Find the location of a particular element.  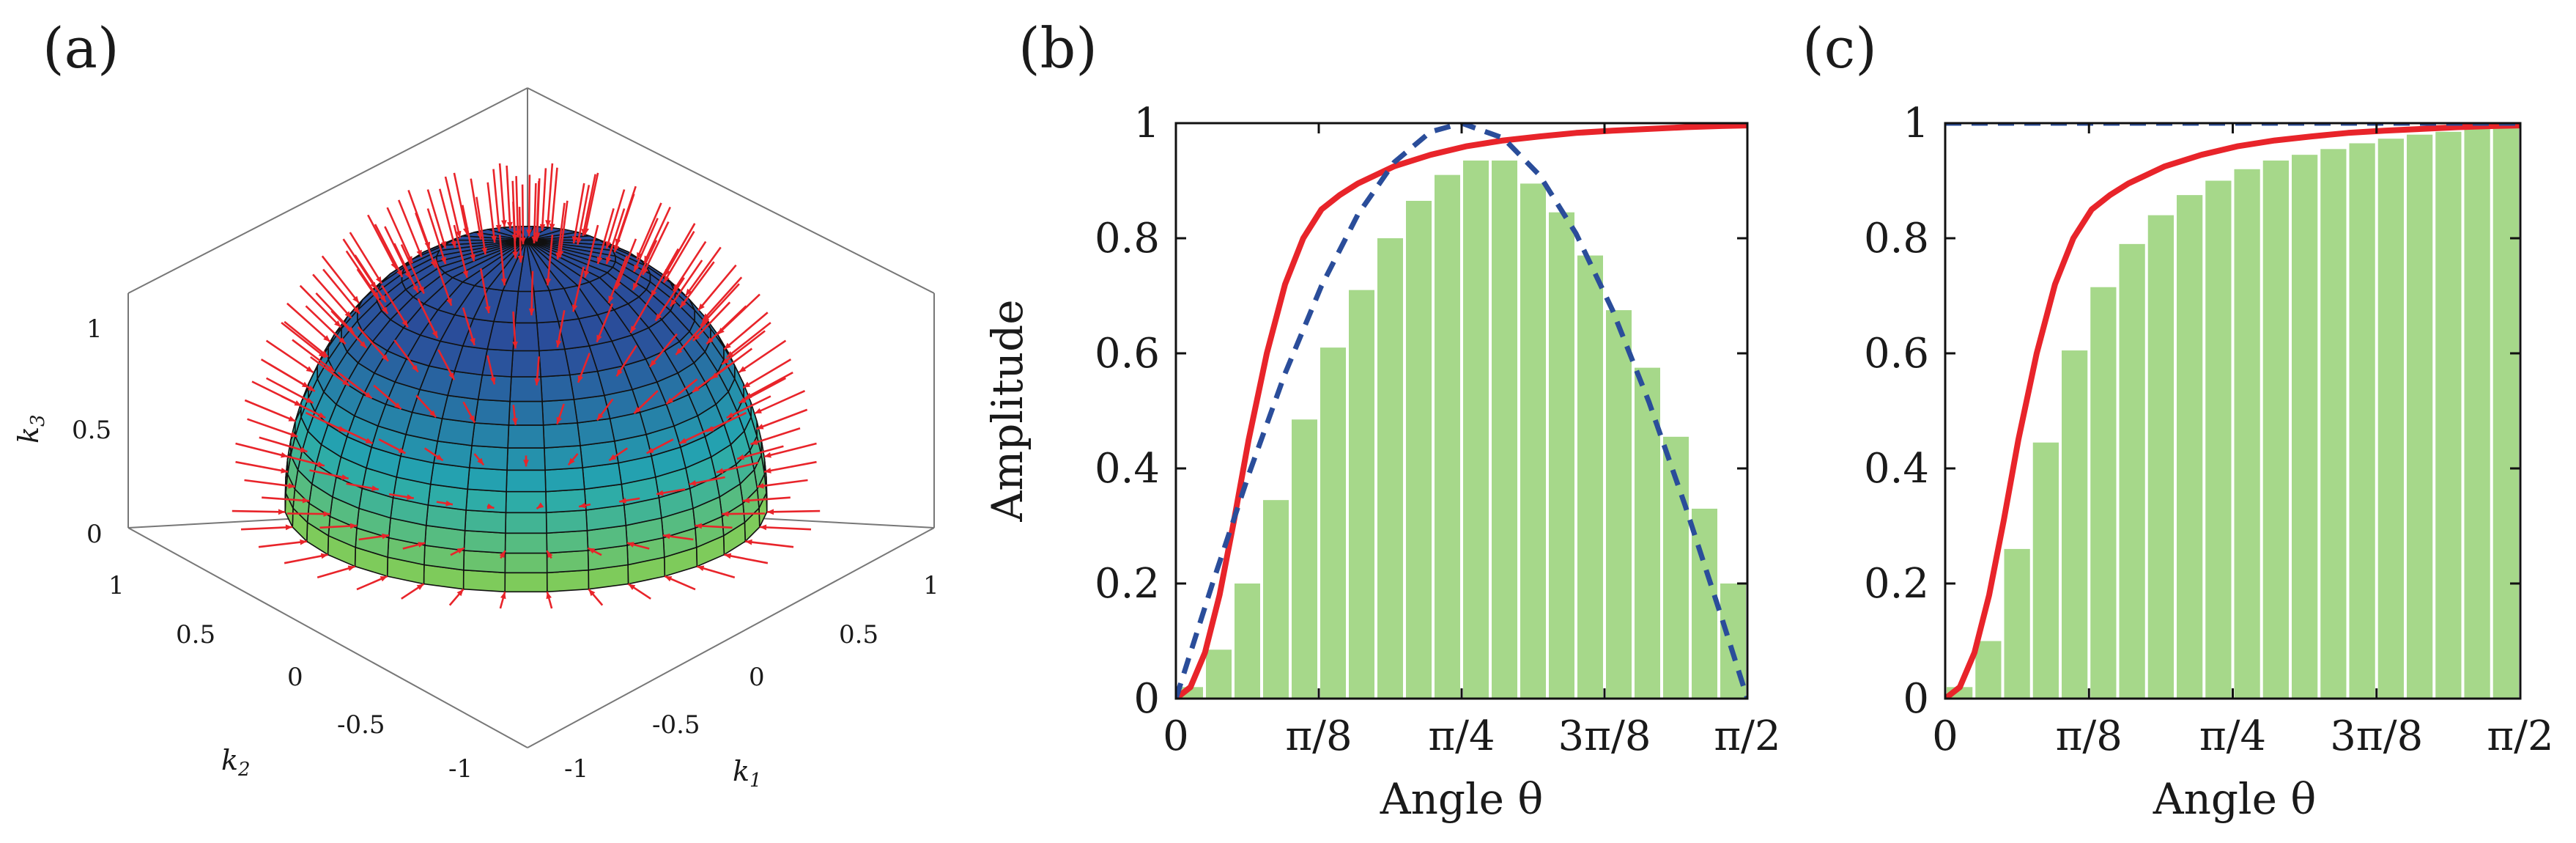

ytick-label-b-2: 0.4 is located at coordinates (1127, 469).